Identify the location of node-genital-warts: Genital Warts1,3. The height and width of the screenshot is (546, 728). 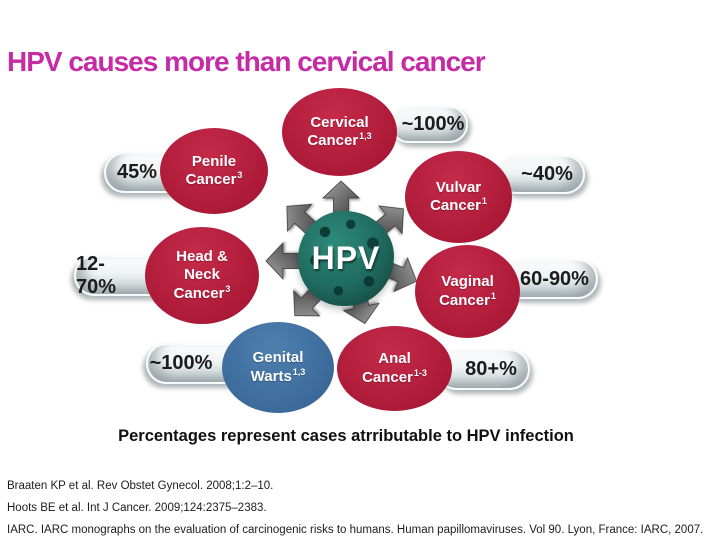
(278, 367).